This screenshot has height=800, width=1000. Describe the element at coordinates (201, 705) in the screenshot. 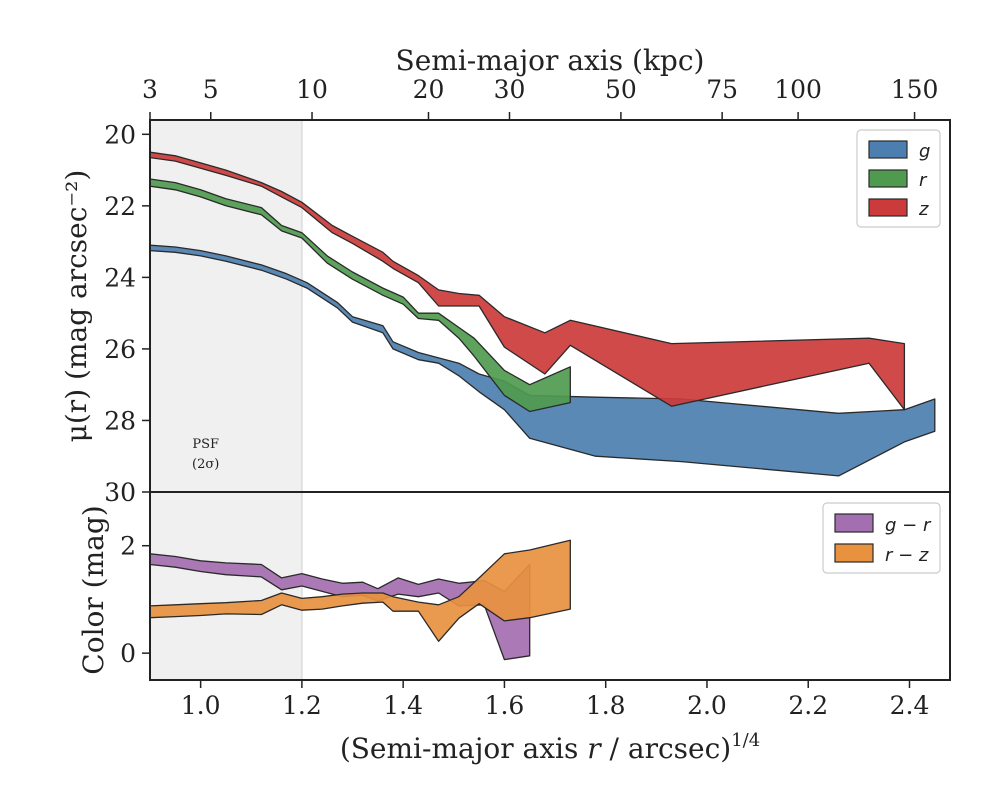

I see `bottom-x-tick-label: 1.0` at that location.